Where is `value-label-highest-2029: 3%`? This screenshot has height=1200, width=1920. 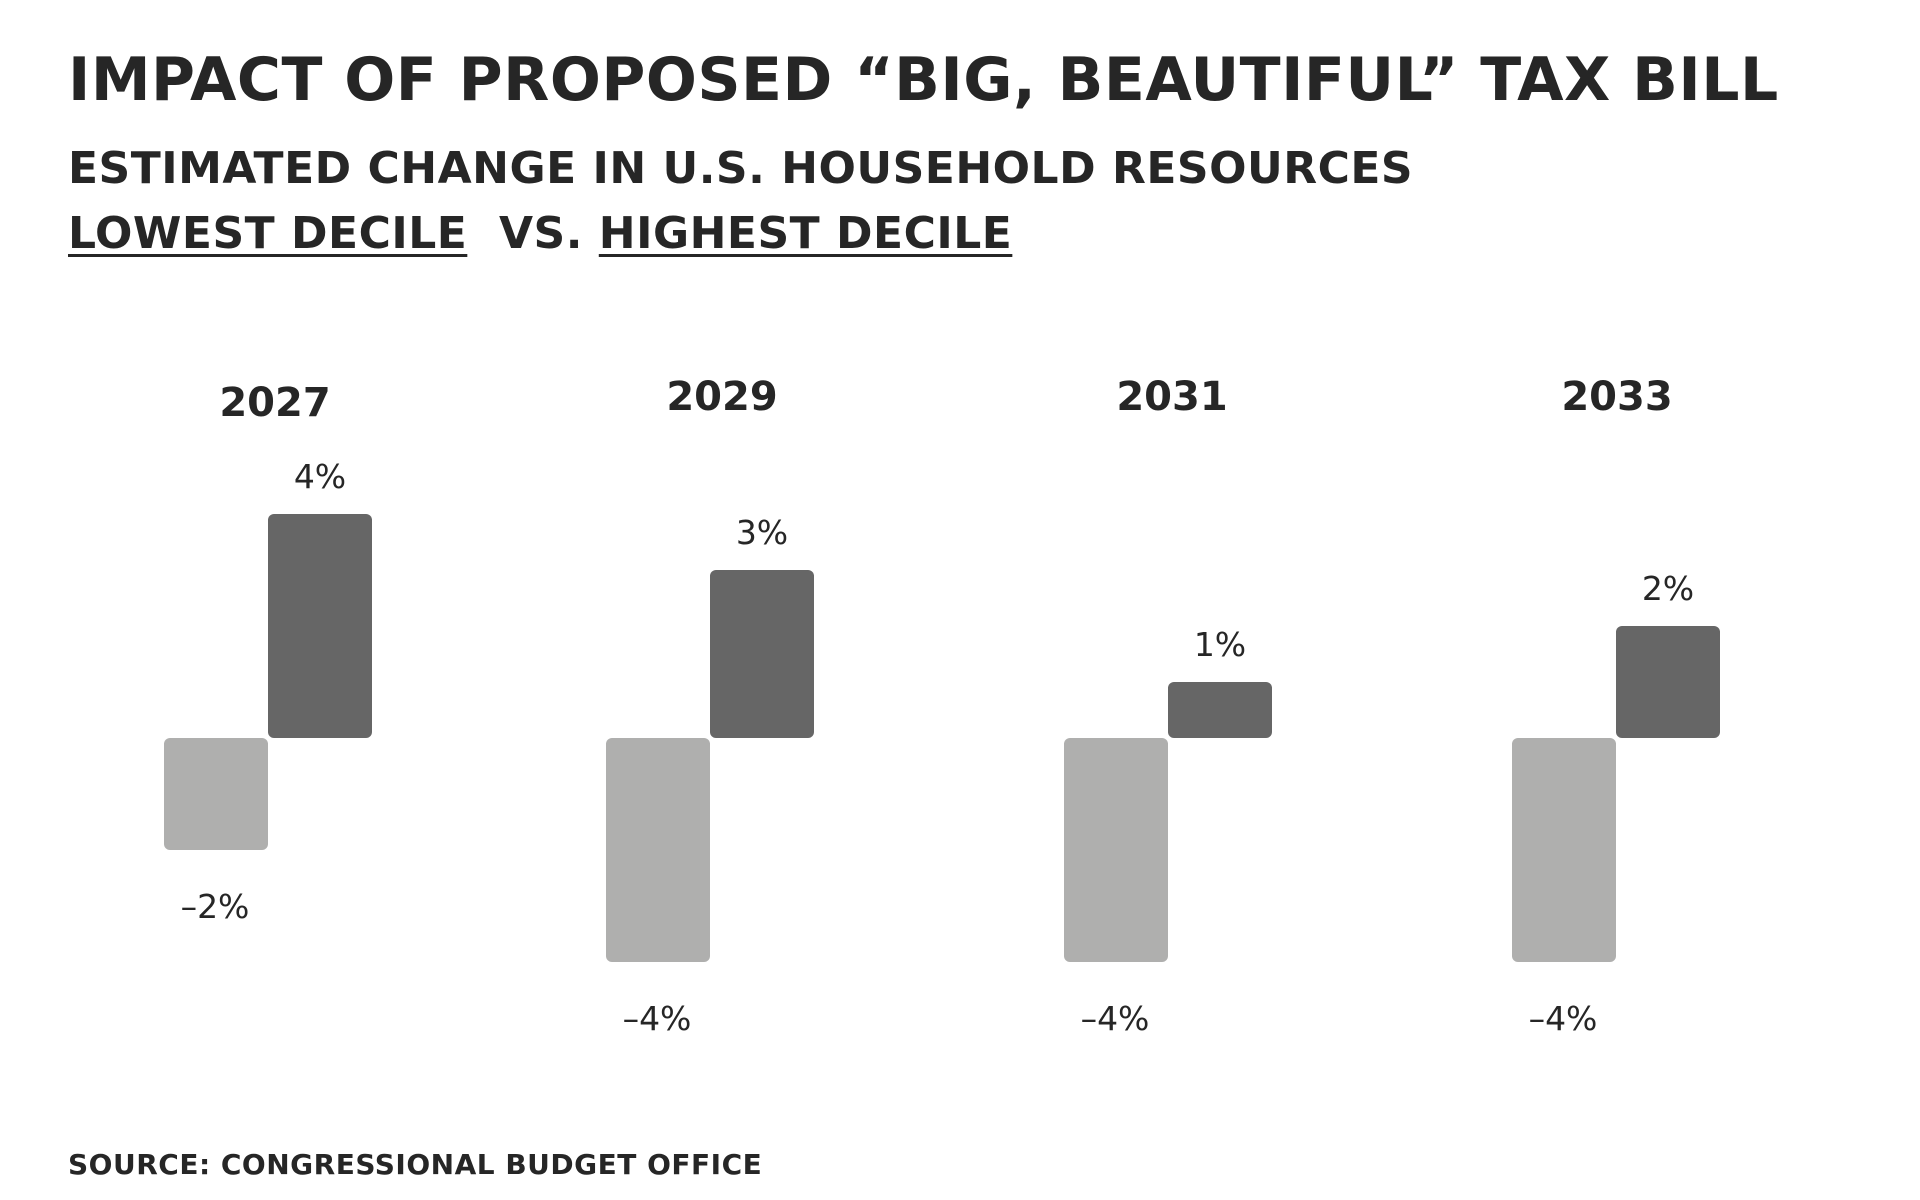 value-label-highest-2029: 3% is located at coordinates (762, 532).